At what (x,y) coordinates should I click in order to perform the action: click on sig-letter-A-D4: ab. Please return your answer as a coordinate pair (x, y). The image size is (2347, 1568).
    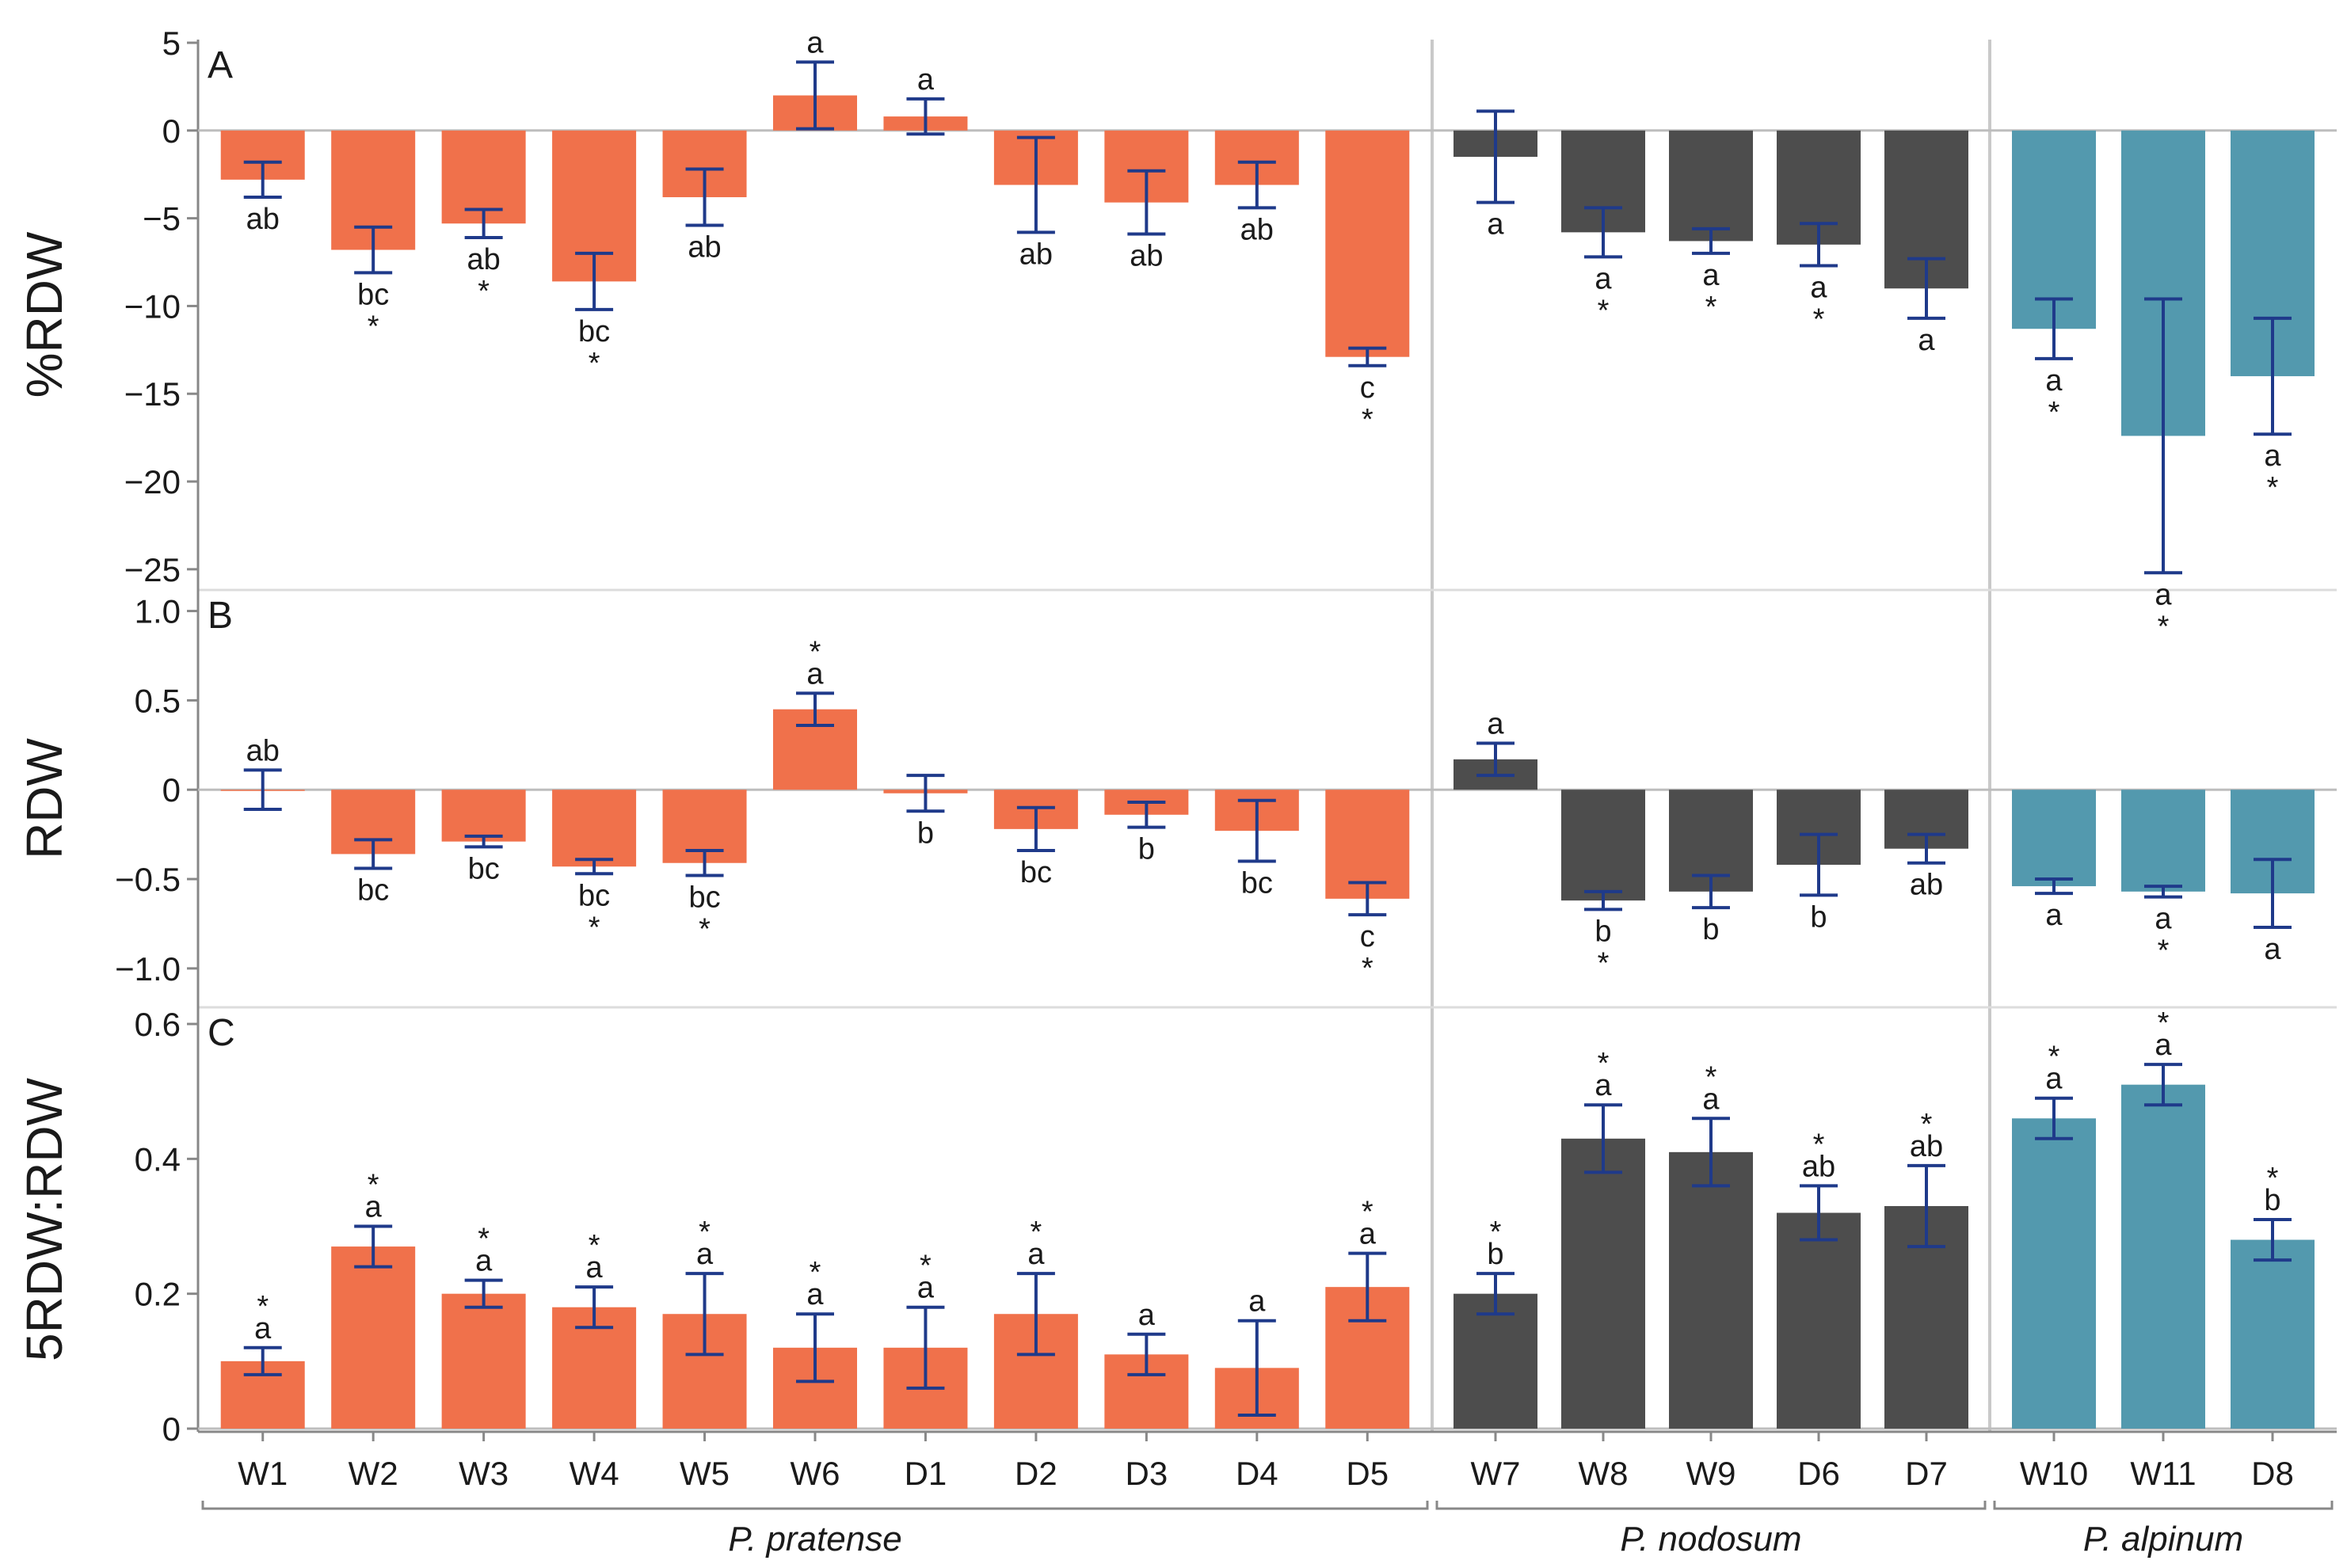
    Looking at the image, I should click on (1257, 229).